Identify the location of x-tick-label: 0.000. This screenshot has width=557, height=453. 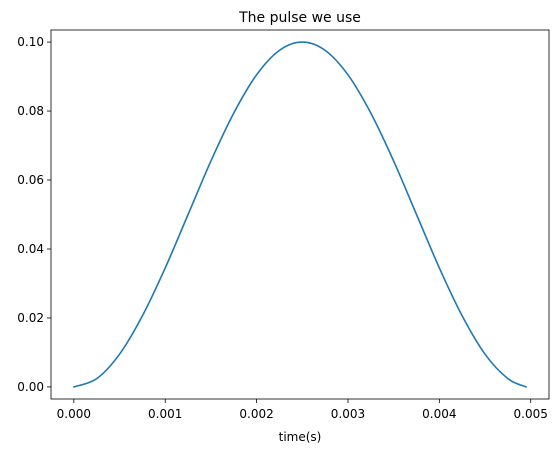
(74, 414).